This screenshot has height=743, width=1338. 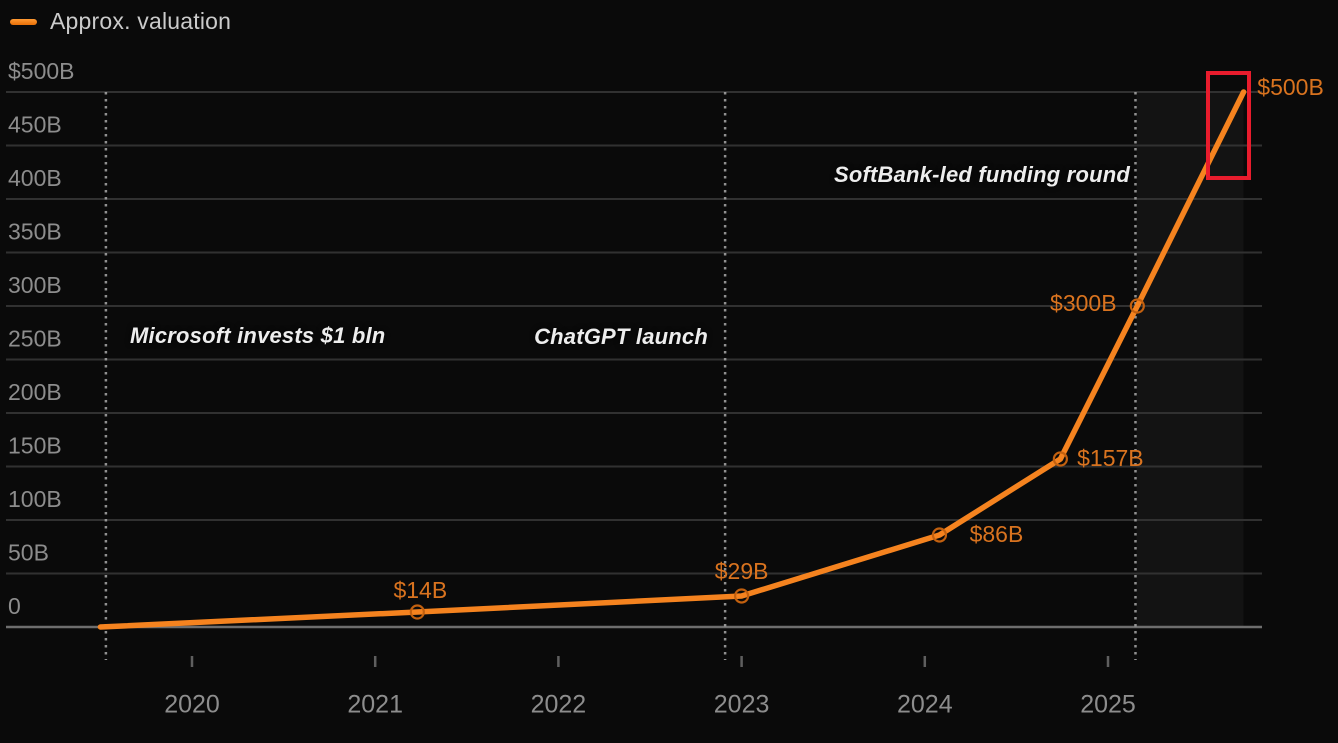 What do you see at coordinates (35, 446) in the screenshot?
I see `y-axis-label: 150B` at bounding box center [35, 446].